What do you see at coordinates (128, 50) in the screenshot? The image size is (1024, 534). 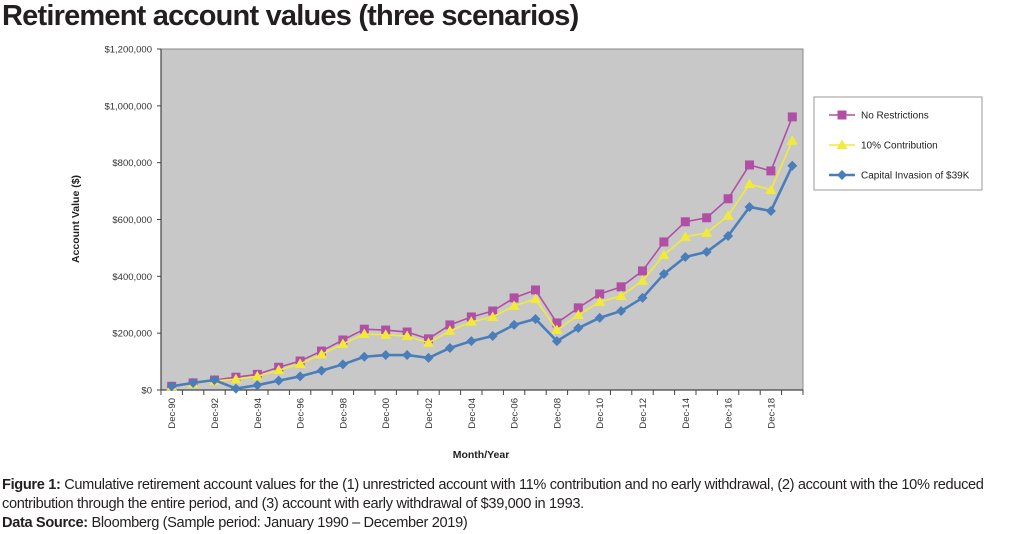 I see `y-tick-label: $1,200,000` at bounding box center [128, 50].